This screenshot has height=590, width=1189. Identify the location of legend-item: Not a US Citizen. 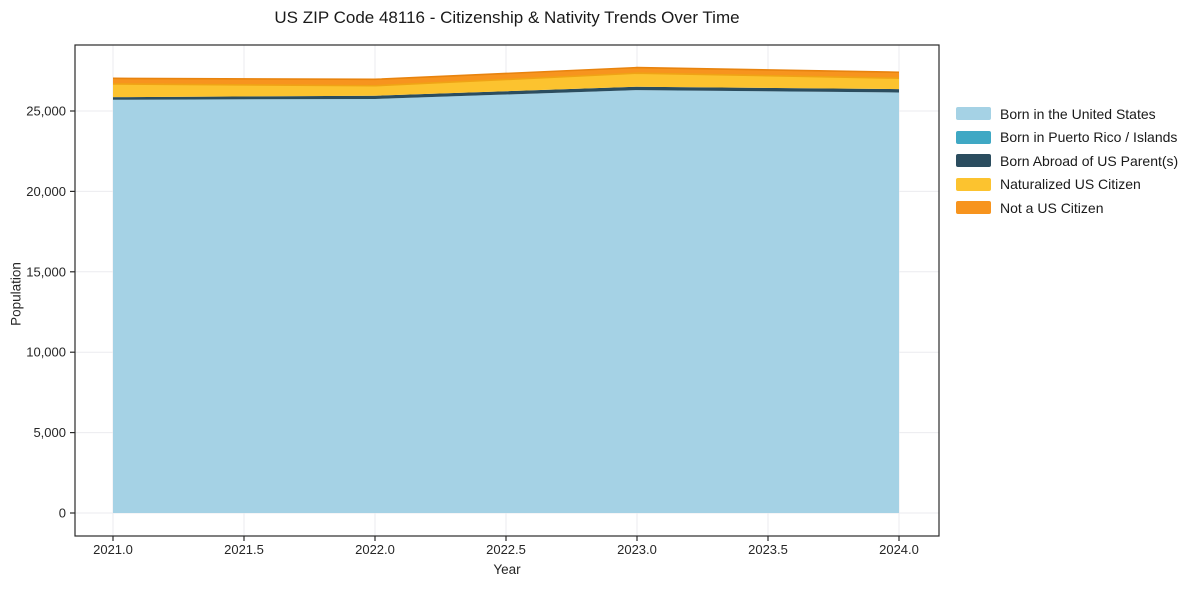
(1067, 208).